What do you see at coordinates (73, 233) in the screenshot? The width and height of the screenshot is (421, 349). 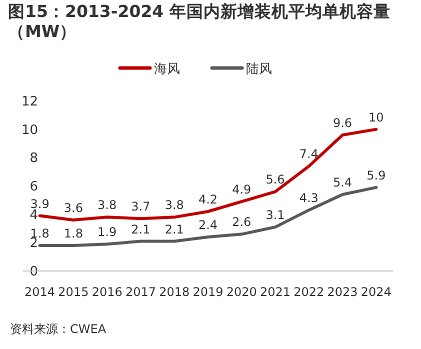 I see `data-label: 1.8` at bounding box center [73, 233].